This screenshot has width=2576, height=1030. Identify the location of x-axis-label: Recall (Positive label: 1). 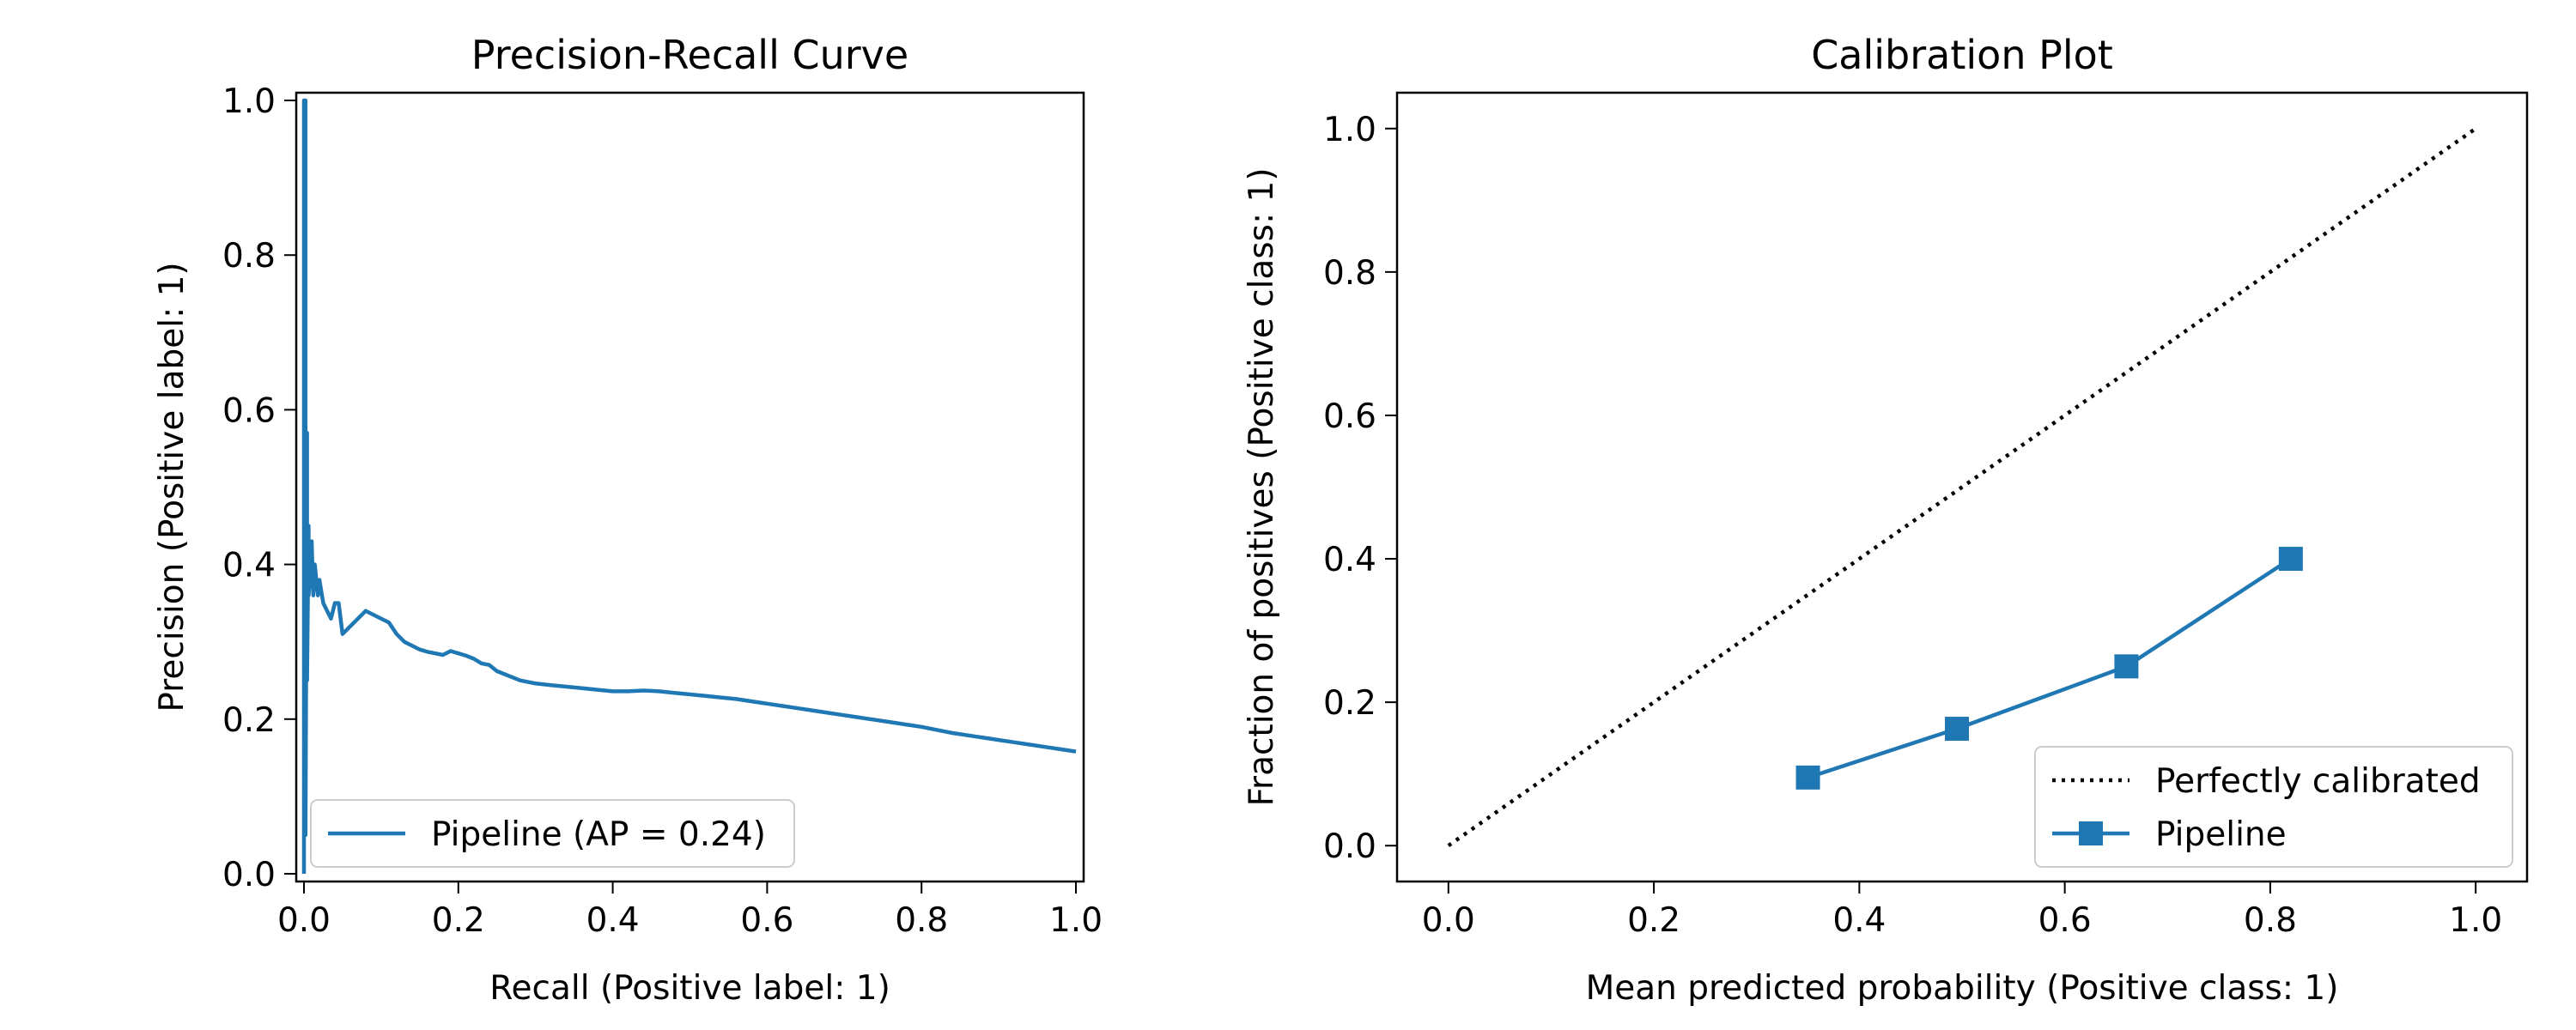
(689, 988).